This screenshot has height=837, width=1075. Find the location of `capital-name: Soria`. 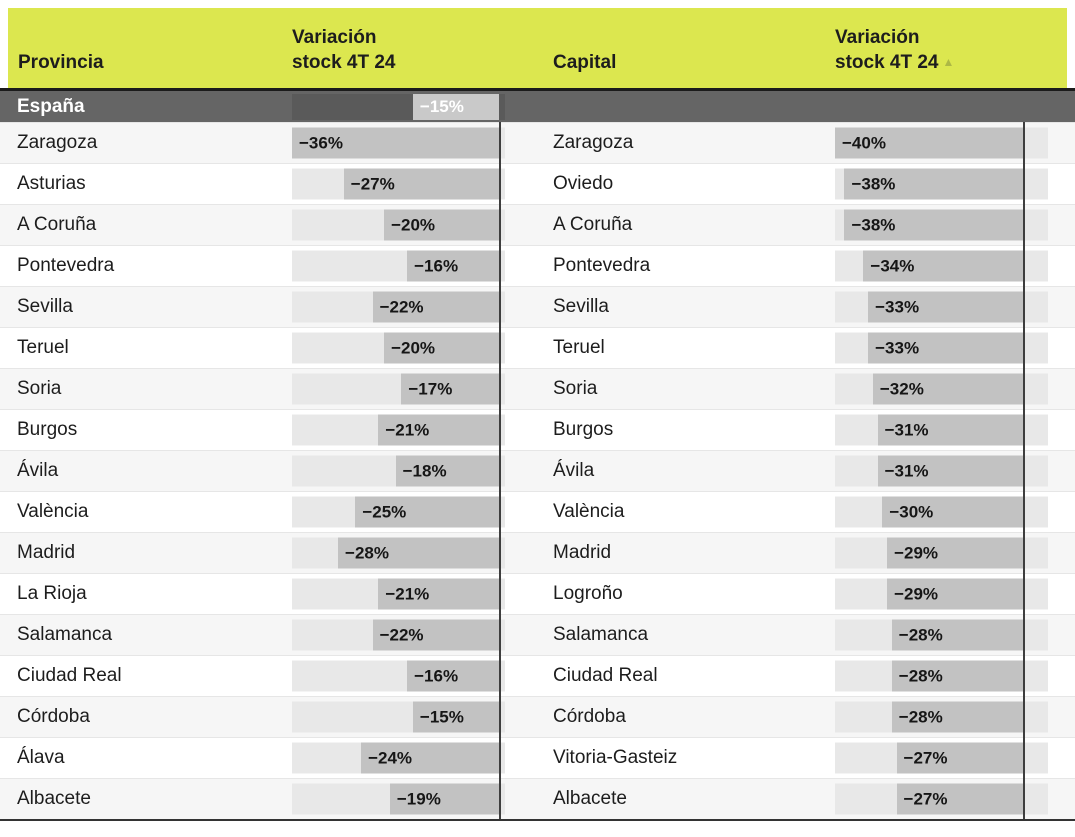

capital-name: Soria is located at coordinates (575, 388).